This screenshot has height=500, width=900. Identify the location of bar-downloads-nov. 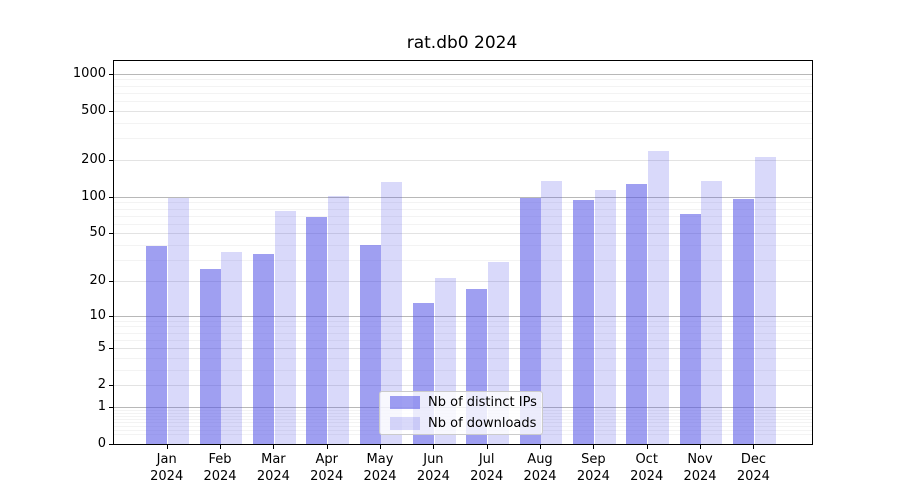
(712, 312).